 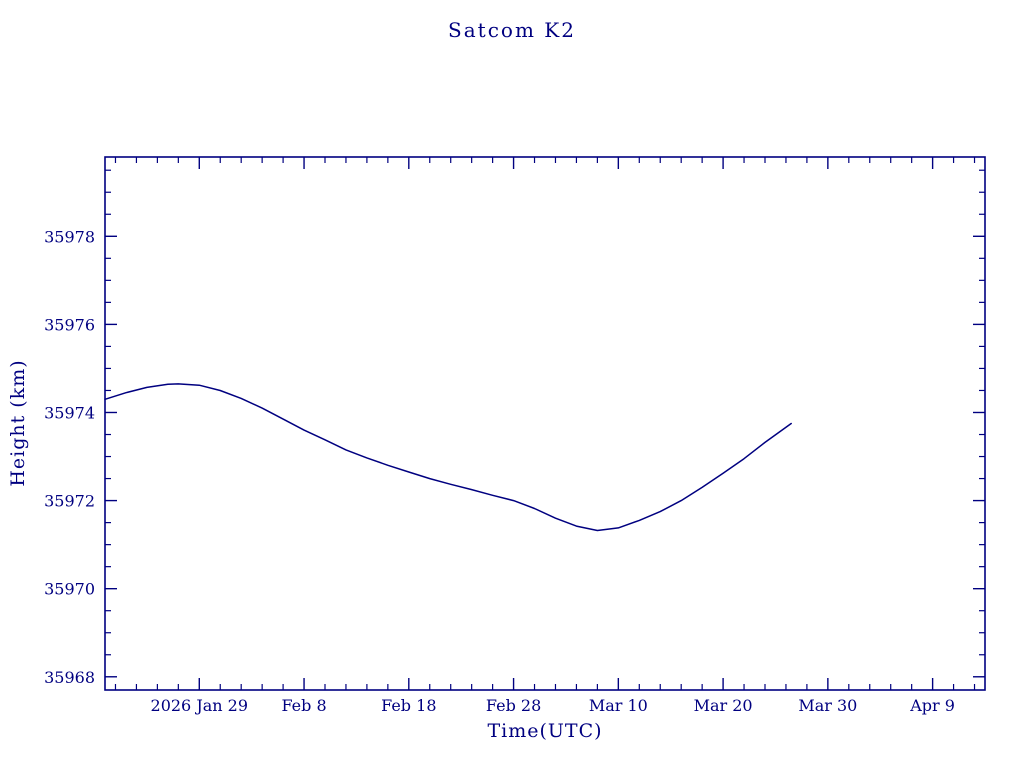 I want to click on x-axis-label: Time(UTC), so click(x=545, y=731).